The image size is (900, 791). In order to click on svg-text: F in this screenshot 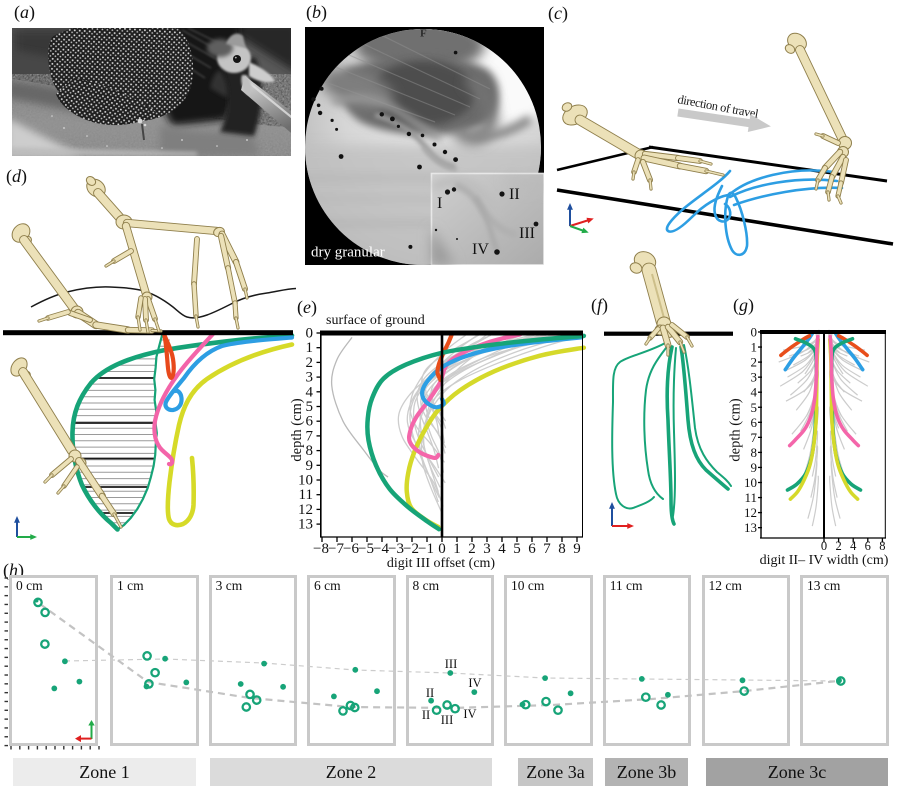, I will do `click(423, 34)`.